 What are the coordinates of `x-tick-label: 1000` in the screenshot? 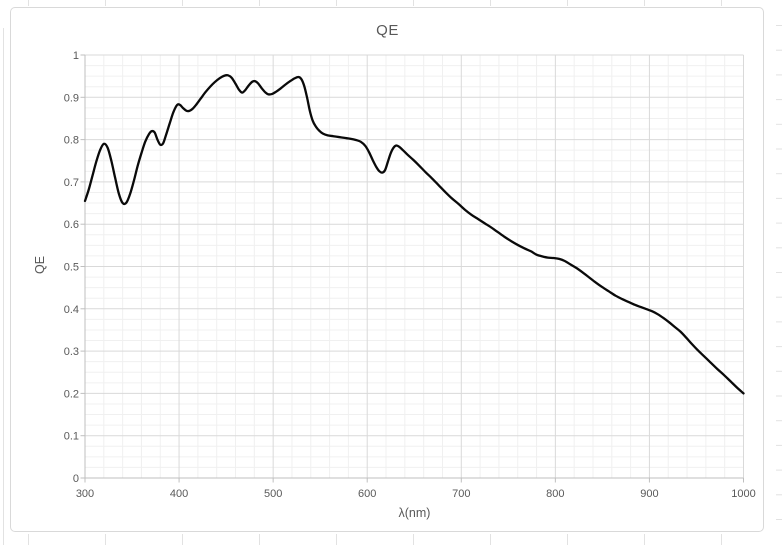 It's located at (743, 494).